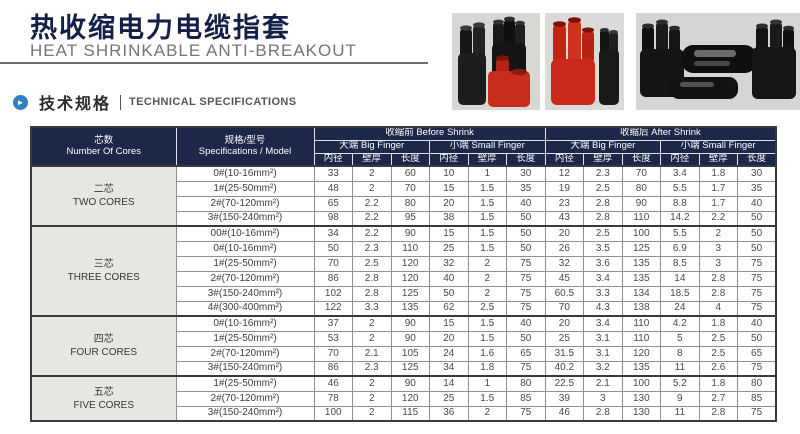  Describe the element at coordinates (564, 159) in the screenshot. I see `header-inner-diameter: 内径` at that location.